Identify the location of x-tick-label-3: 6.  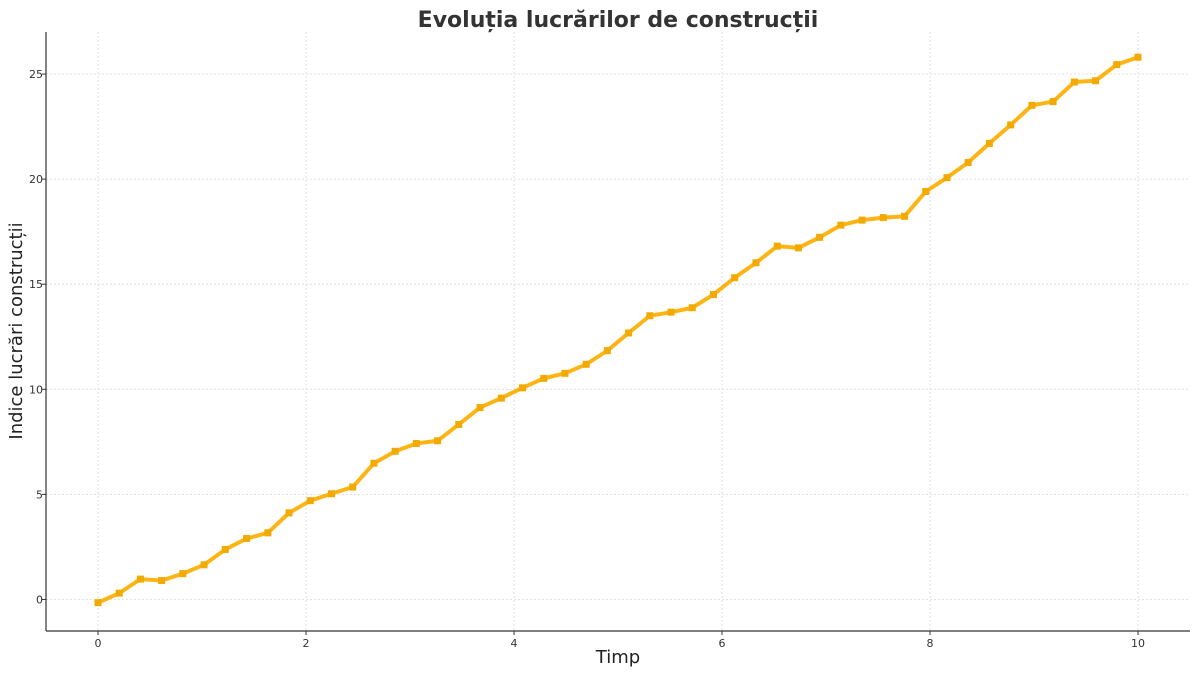
(722, 643).